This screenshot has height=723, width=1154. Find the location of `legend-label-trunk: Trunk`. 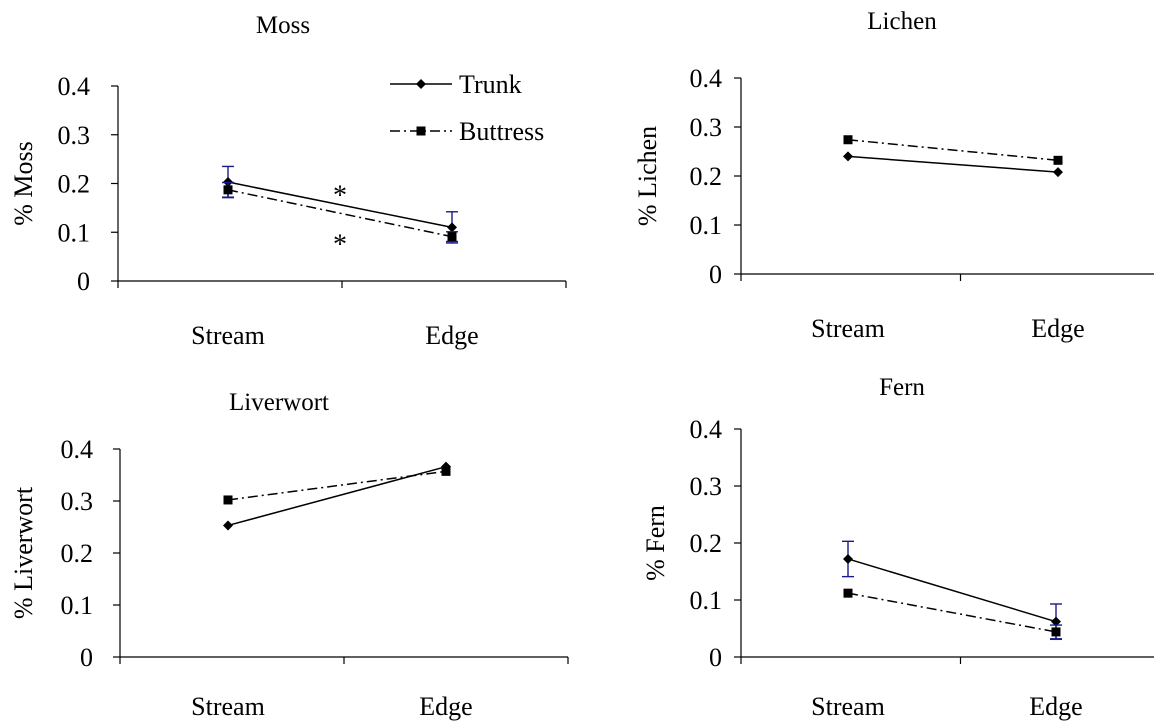

legend-label-trunk: Trunk is located at coordinates (490, 84).